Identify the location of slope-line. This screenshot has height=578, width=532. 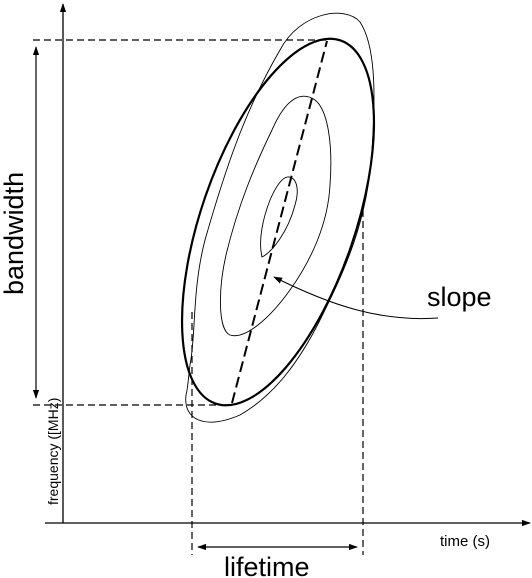
(279, 222).